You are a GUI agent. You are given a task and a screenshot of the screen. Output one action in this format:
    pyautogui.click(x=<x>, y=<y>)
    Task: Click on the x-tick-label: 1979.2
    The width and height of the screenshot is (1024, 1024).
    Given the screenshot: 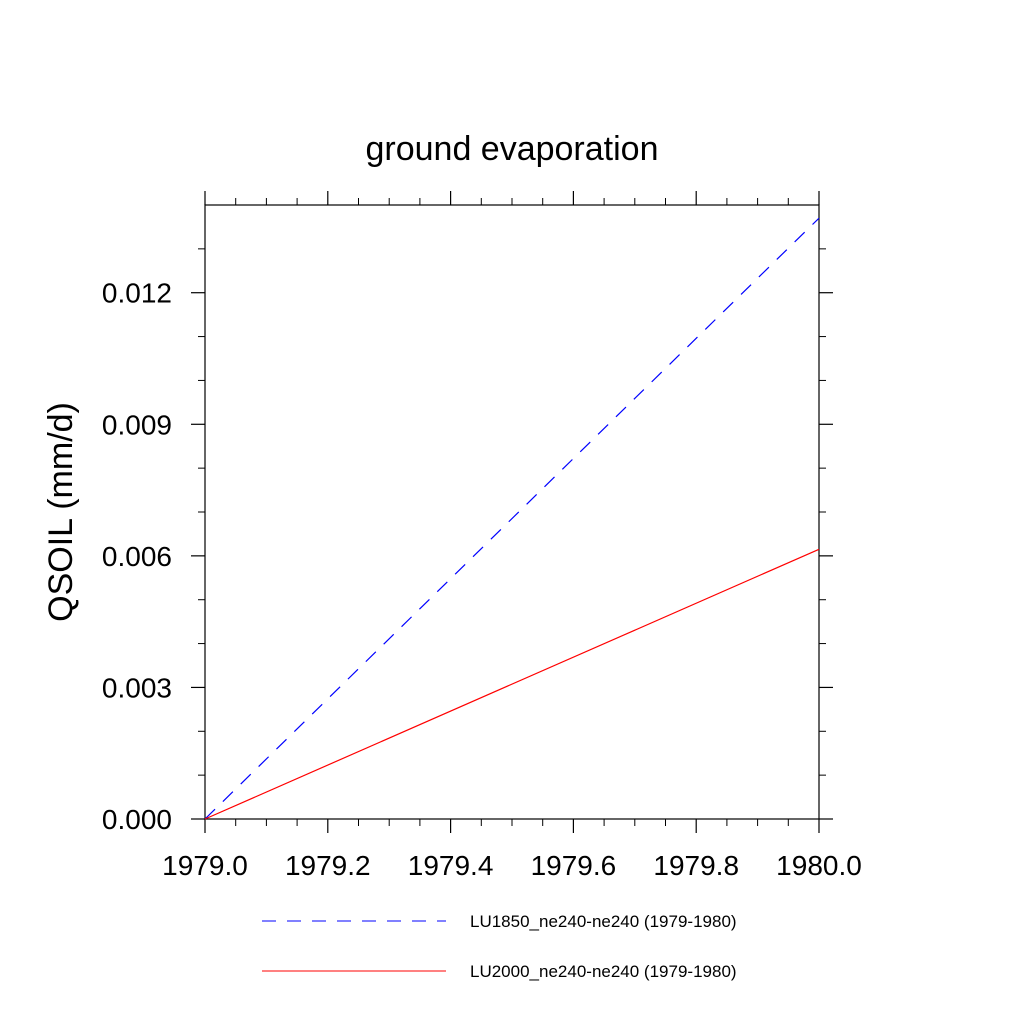 What is the action you would take?
    pyautogui.click(x=328, y=865)
    